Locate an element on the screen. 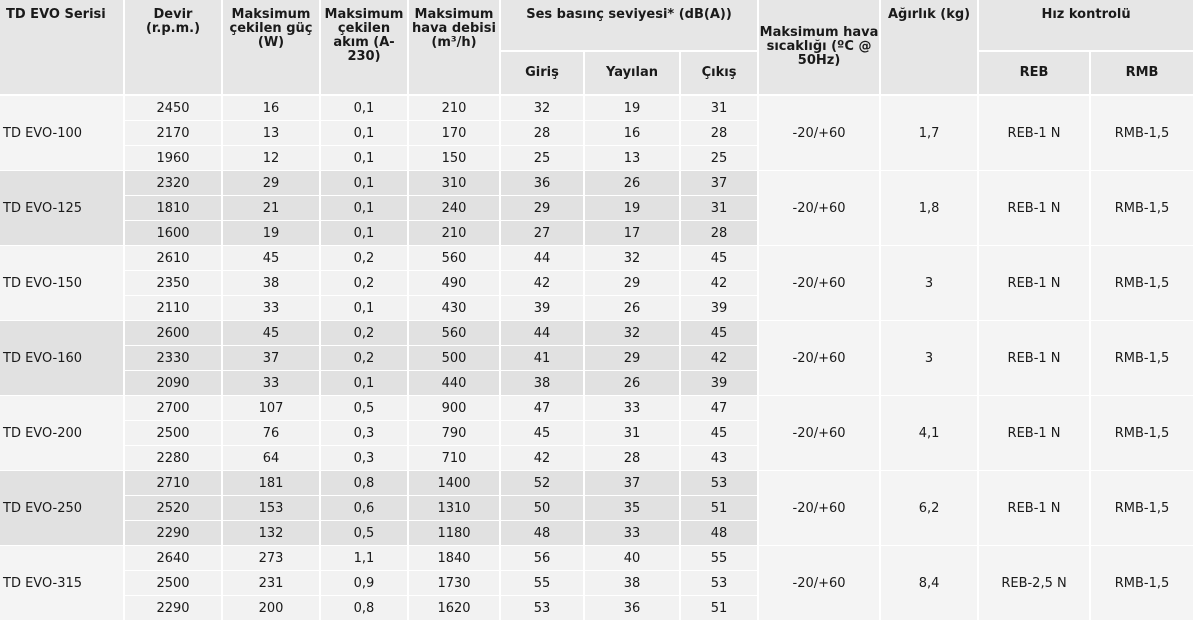 The image size is (1194, 628). current-cell: 1,1 is located at coordinates (364, 558).